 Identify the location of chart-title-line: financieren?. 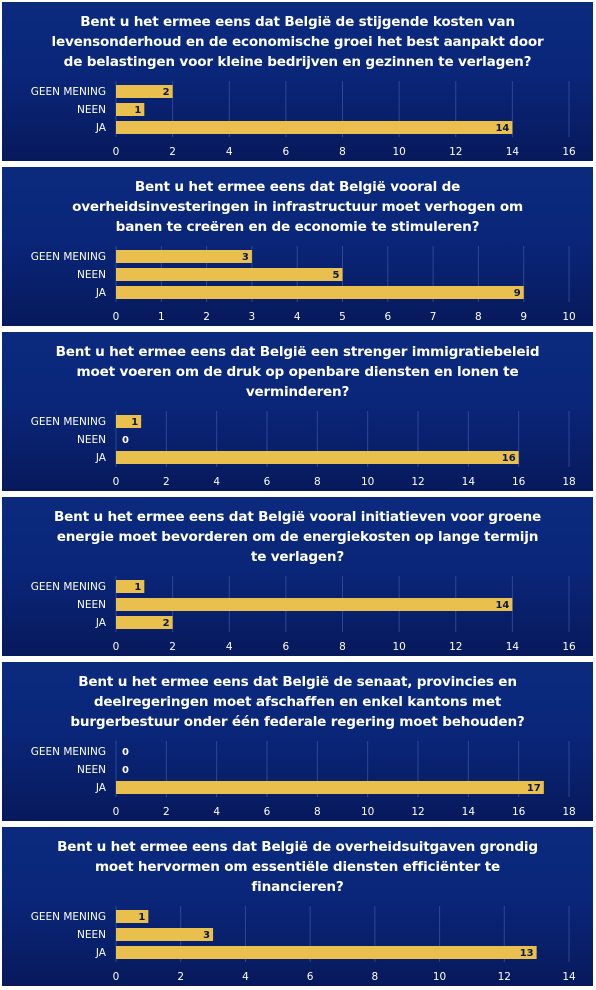
(297, 887).